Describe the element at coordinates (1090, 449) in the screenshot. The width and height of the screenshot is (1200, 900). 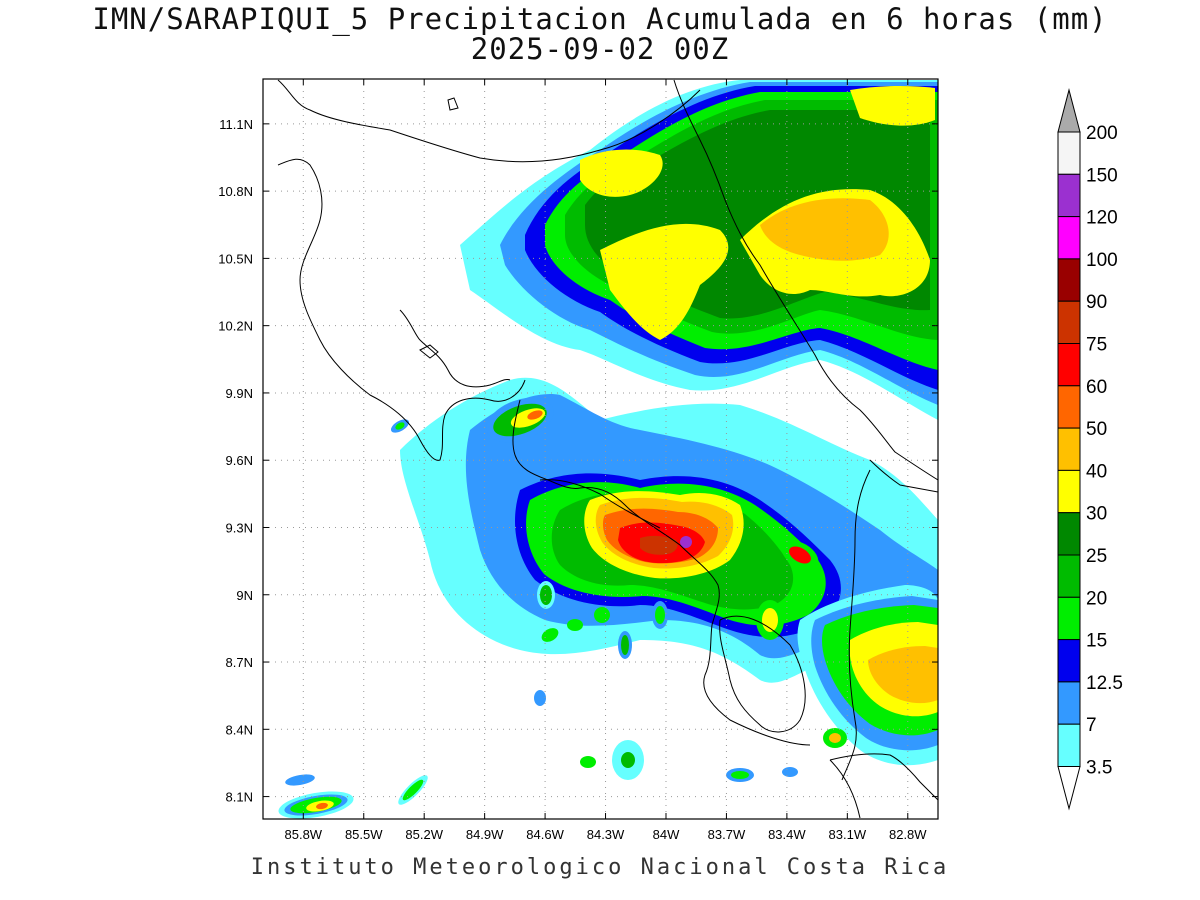
I see `colorbar: 200 150 120 100 90 75 60 50 40 30 25 20 15 12.5 7 3.5` at that location.